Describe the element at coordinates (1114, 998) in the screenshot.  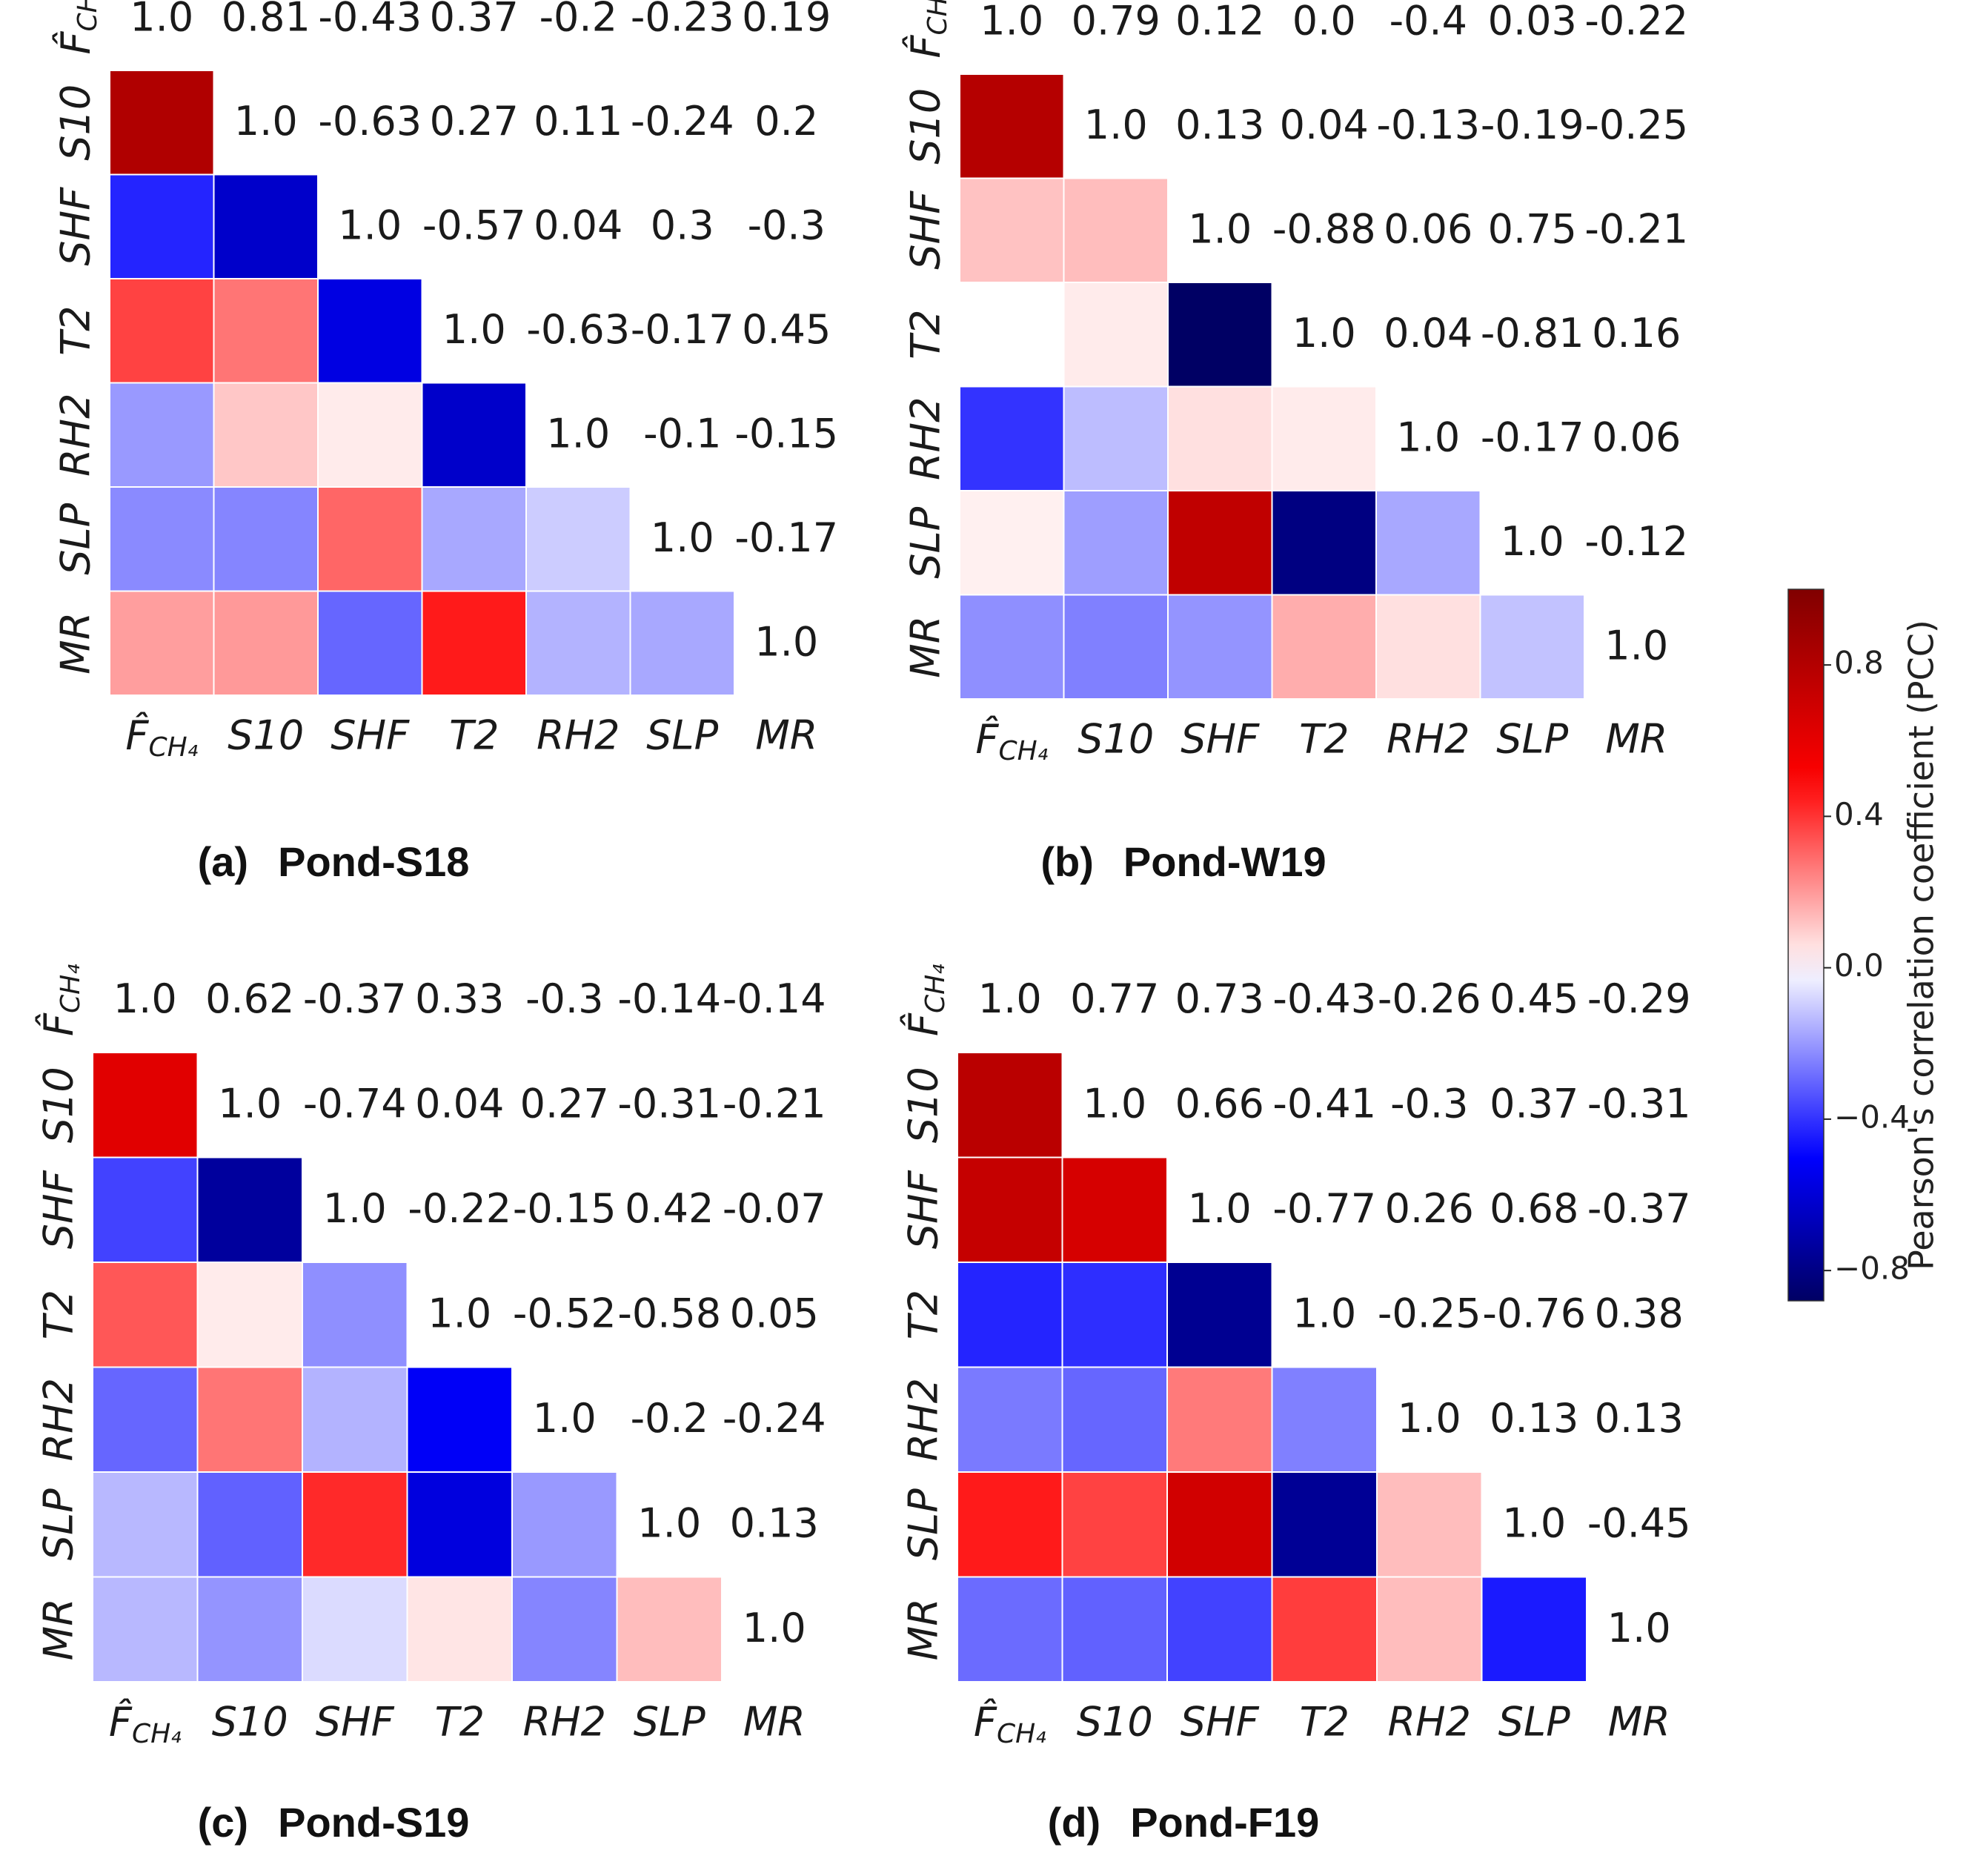
I see `value-label-pond-f19-r0-c1: 0.77` at that location.